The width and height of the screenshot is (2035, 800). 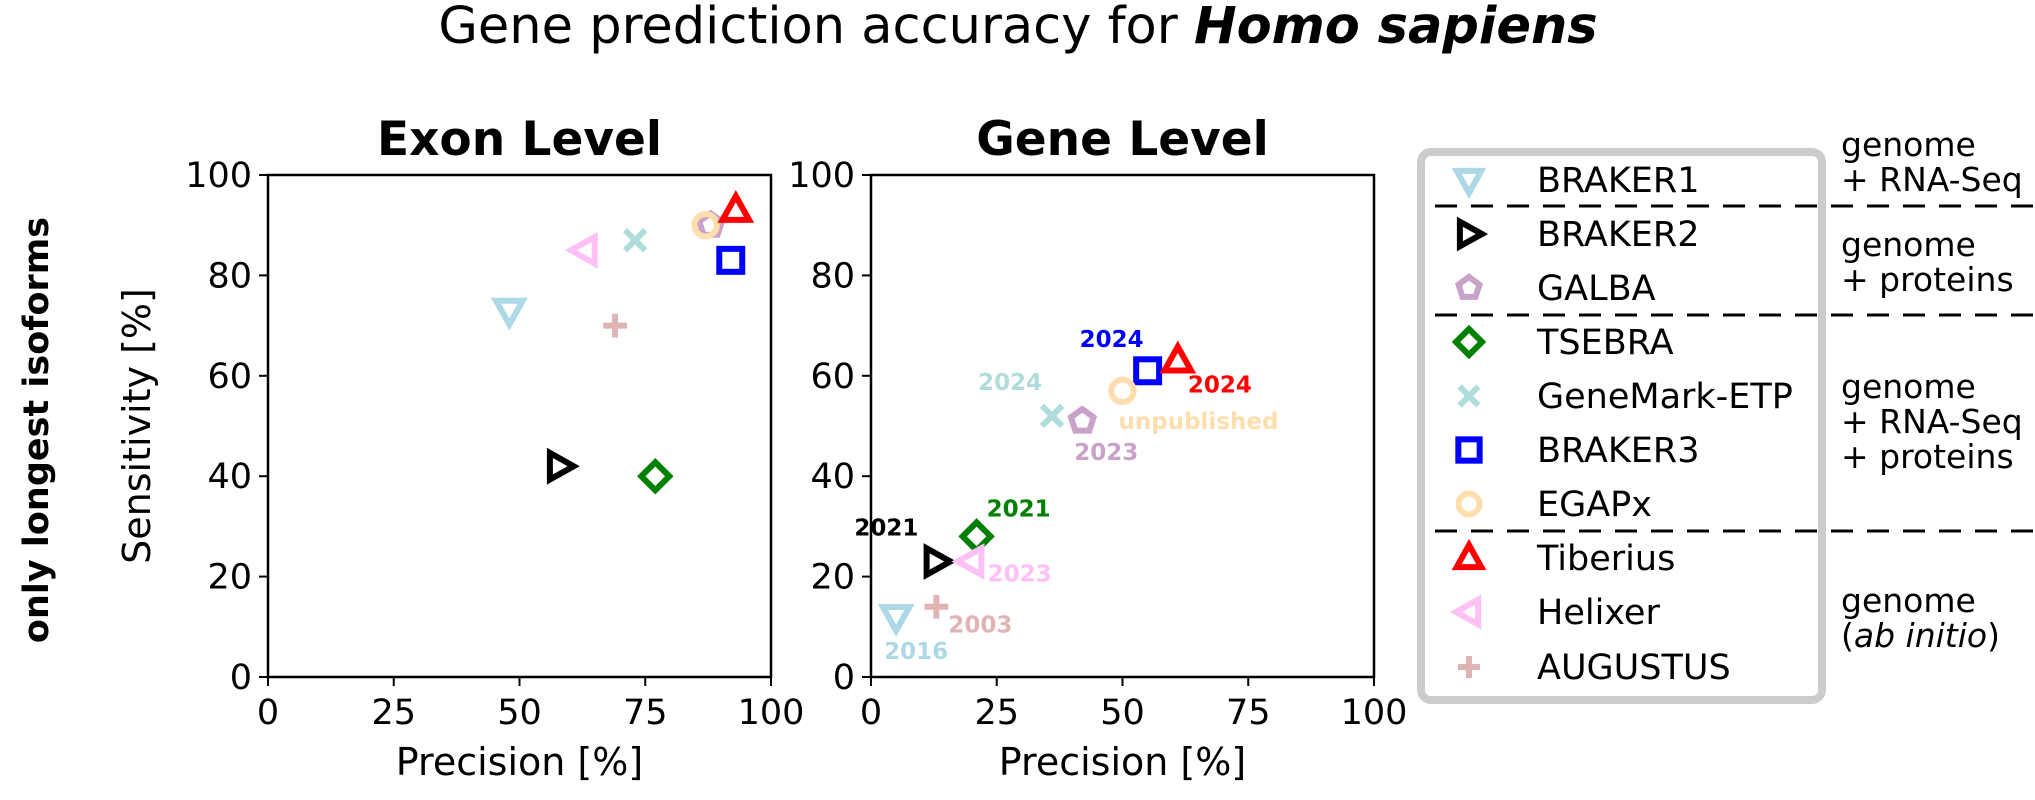 What do you see at coordinates (821, 176) in the screenshot?
I see `gene-y-tick-label: 100` at bounding box center [821, 176].